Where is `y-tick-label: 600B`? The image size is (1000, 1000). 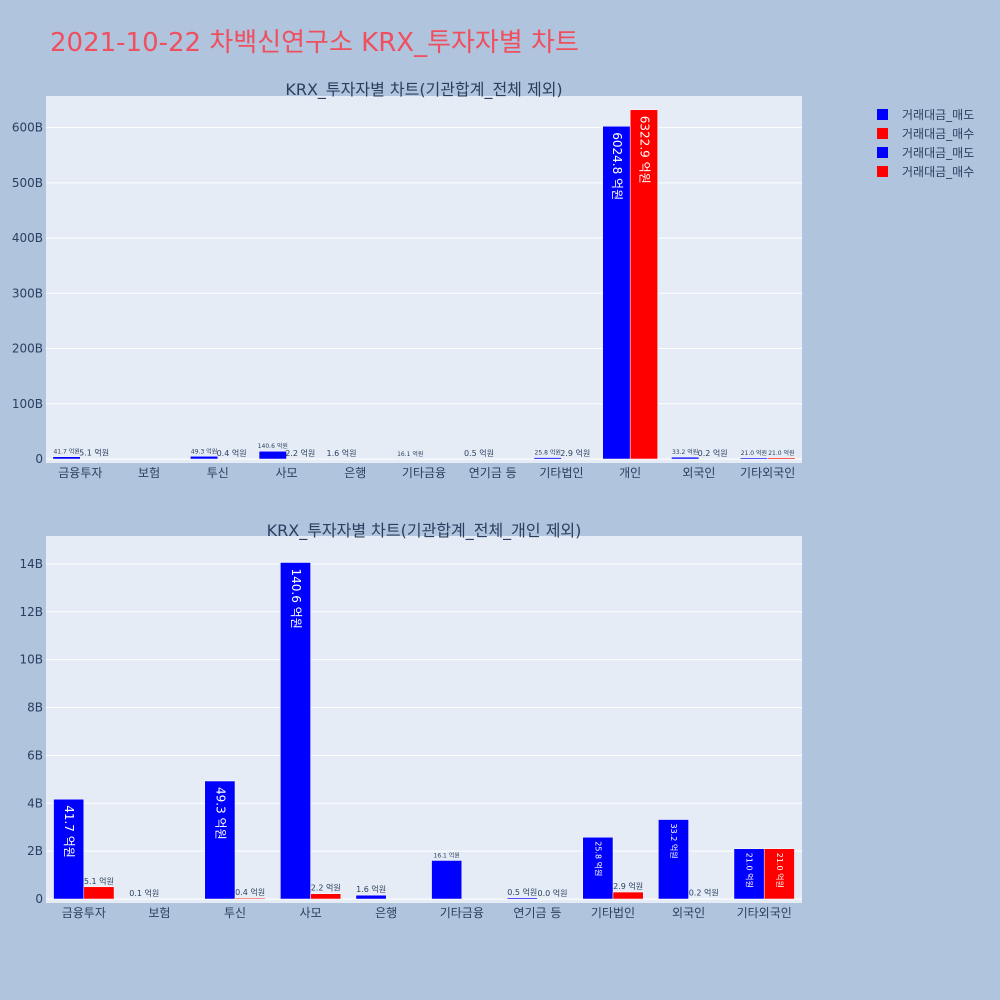 y-tick-label: 600B is located at coordinates (27, 128).